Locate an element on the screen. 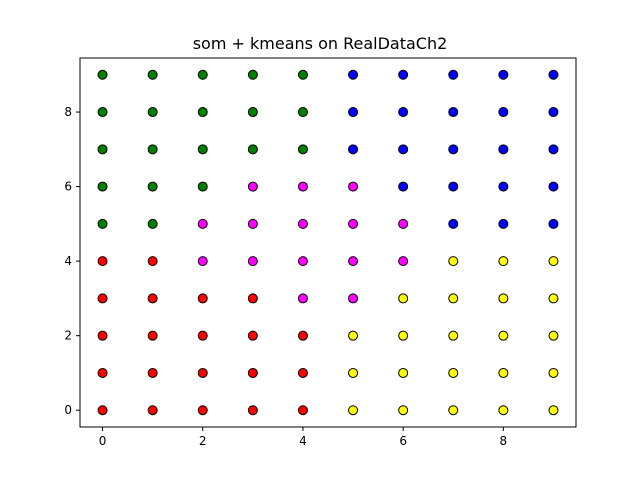 The width and height of the screenshot is (640, 480). y-tick-label: 4 is located at coordinates (68, 261).